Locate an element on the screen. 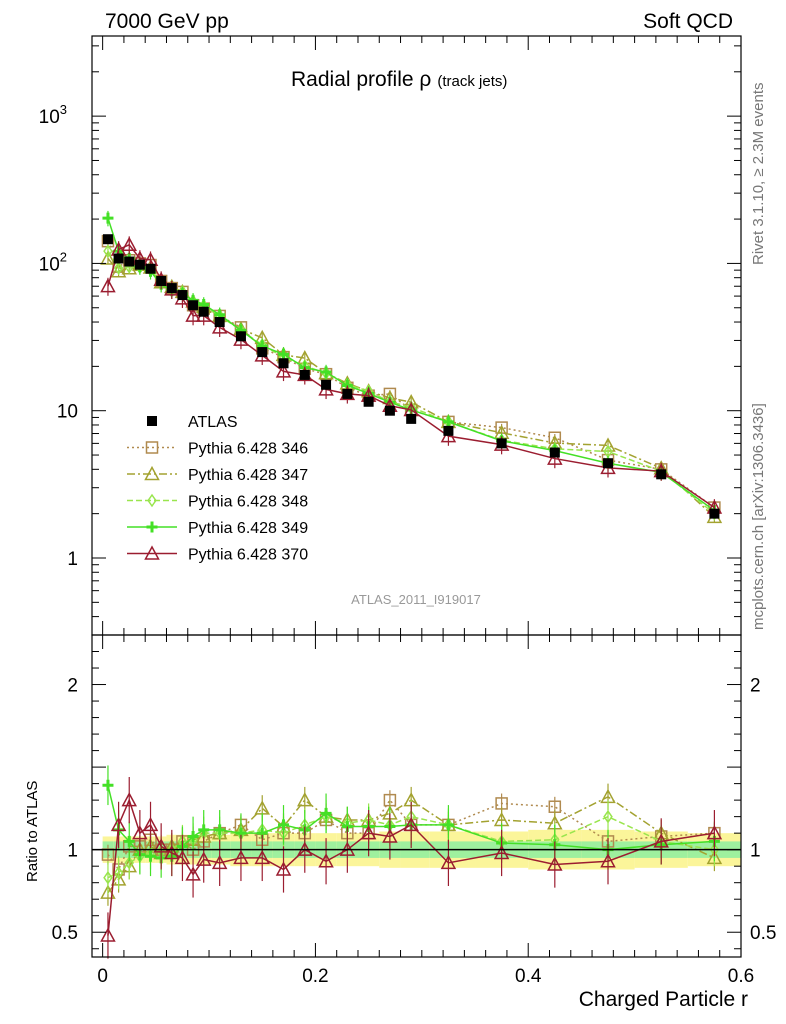 Image resolution: width=786 pixels, height=1024 pixels. title-sub: (track jets) is located at coordinates (472, 81).